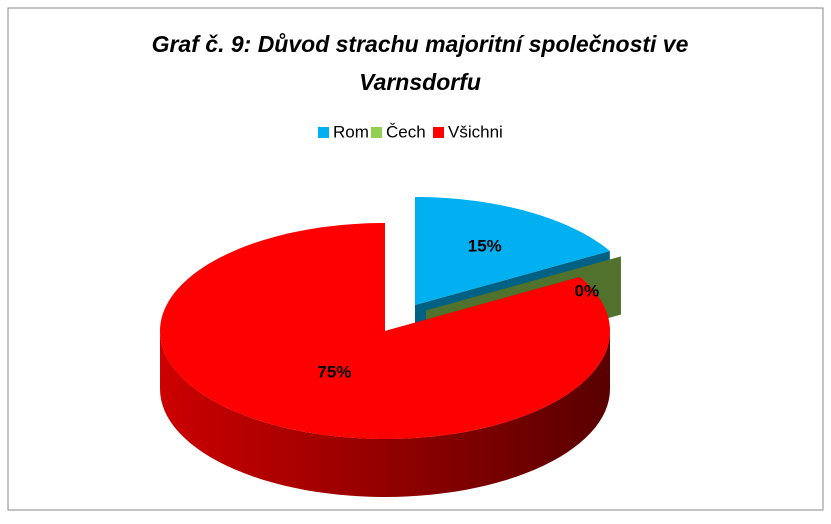 This screenshot has height=524, width=831. Describe the element at coordinates (334, 372) in the screenshot. I see `data-label: 75%` at that location.